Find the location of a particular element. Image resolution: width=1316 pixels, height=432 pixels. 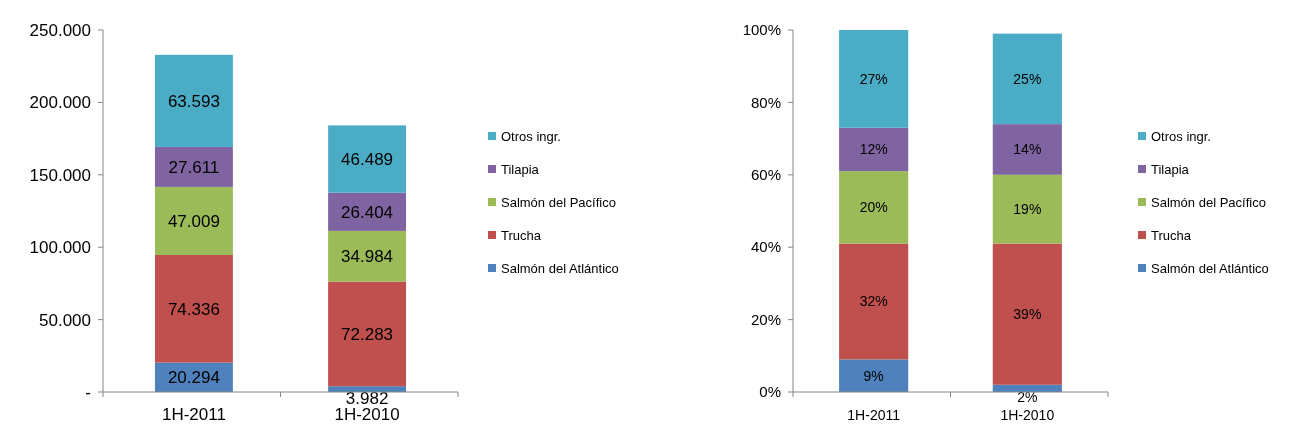

data-label: 20% is located at coordinates (873, 207).